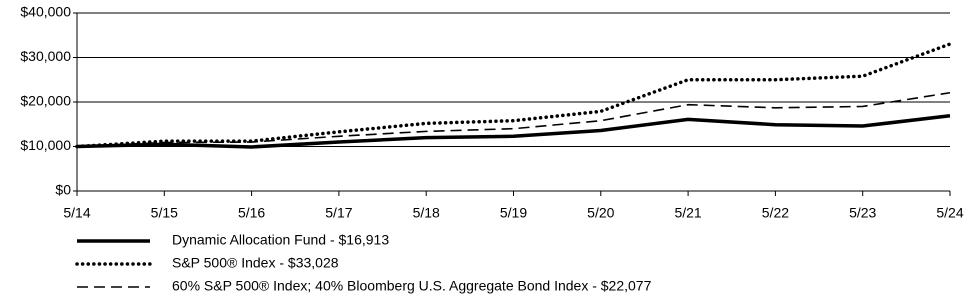  What do you see at coordinates (426, 213) in the screenshot?
I see `x-tick-label: 5/18` at bounding box center [426, 213].